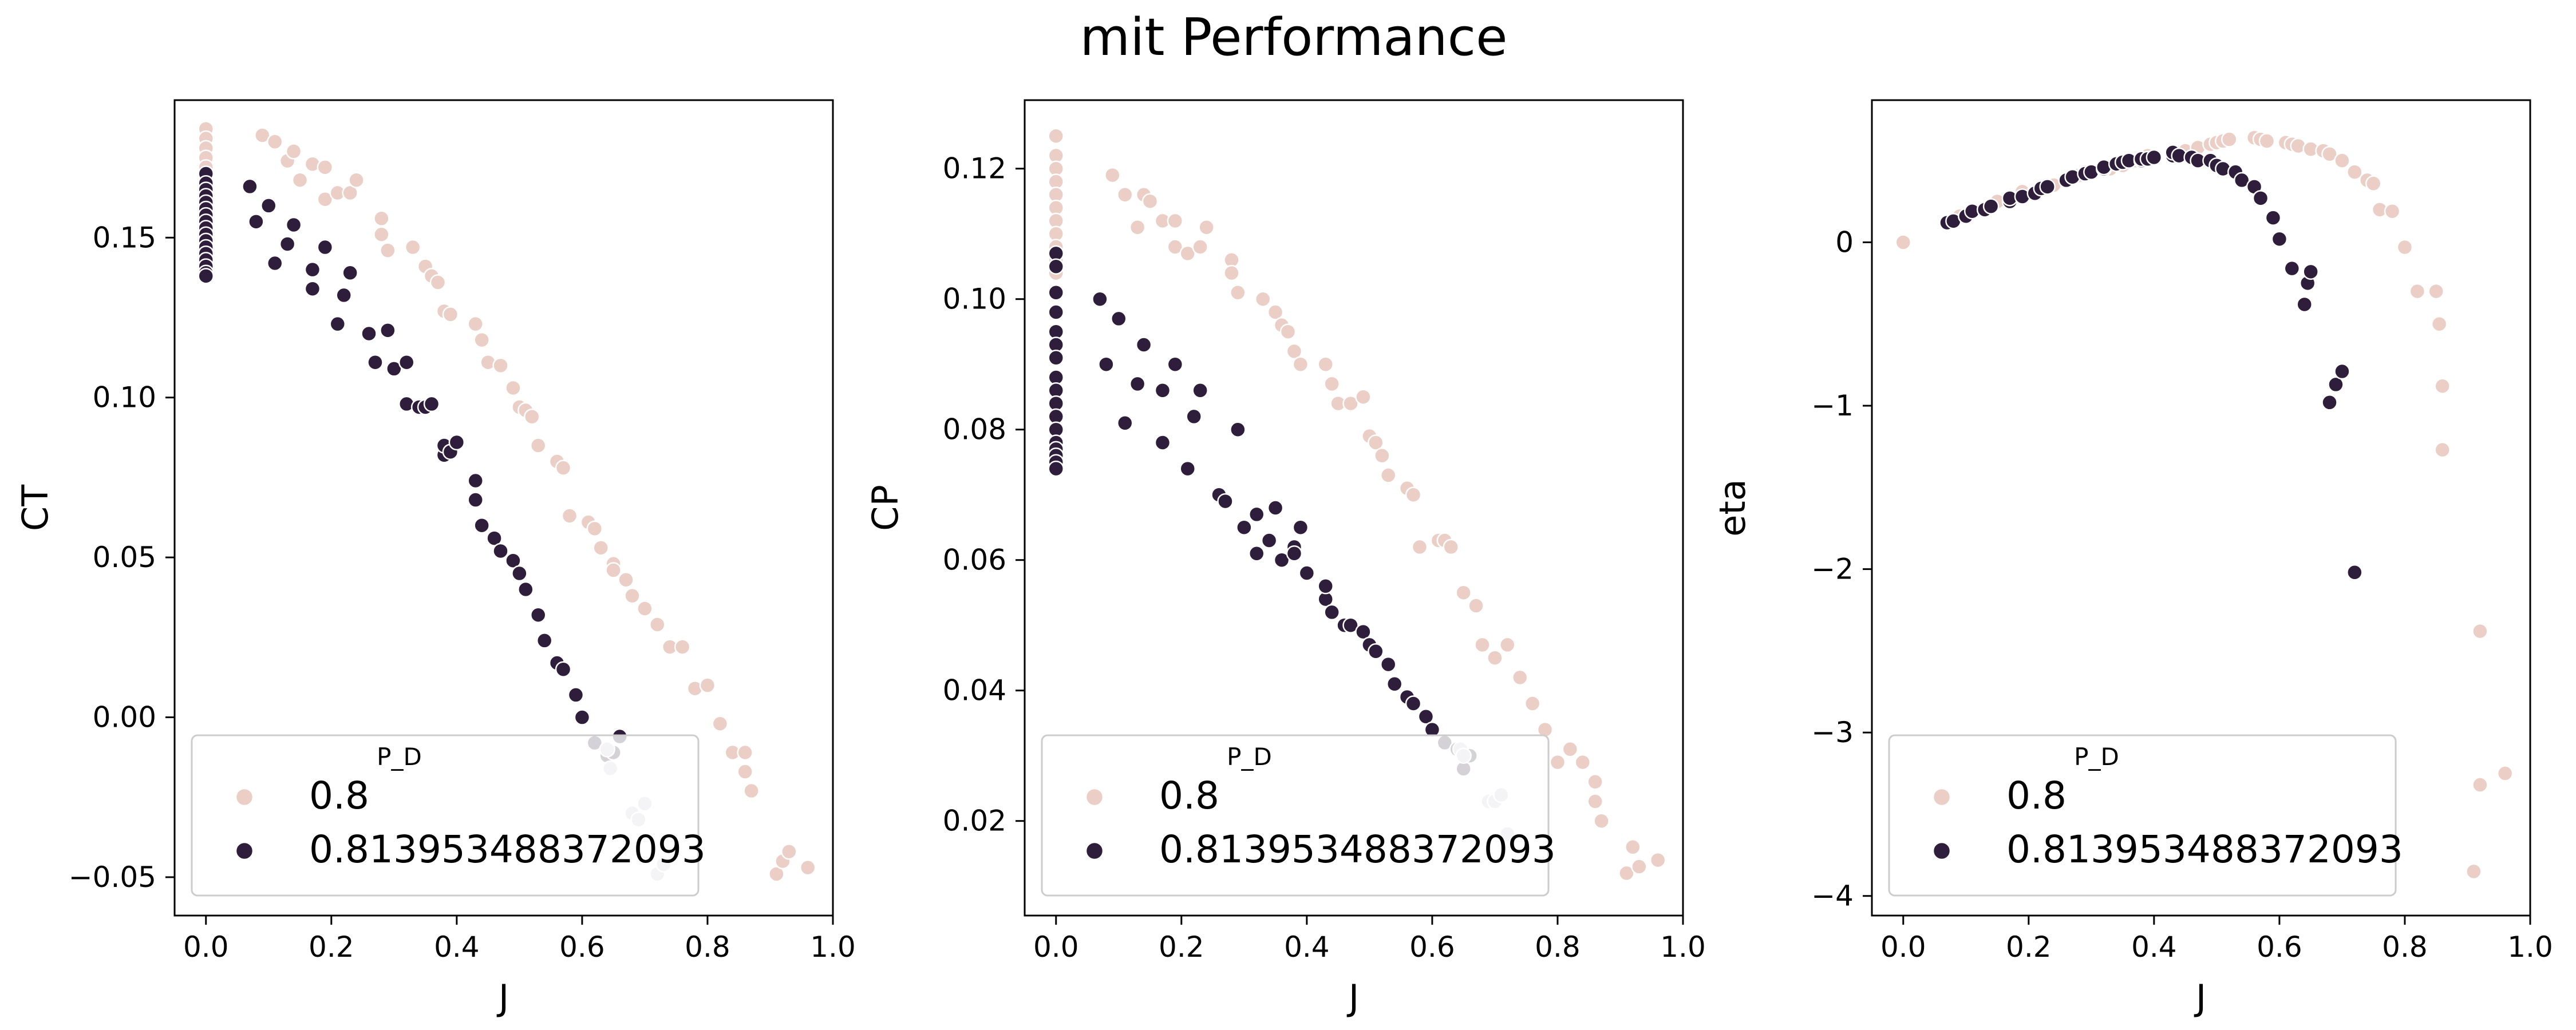 This screenshot has width=2576, height=1030. Describe the element at coordinates (457, 947) in the screenshot. I see `x-tick-label: 0.4` at that location.